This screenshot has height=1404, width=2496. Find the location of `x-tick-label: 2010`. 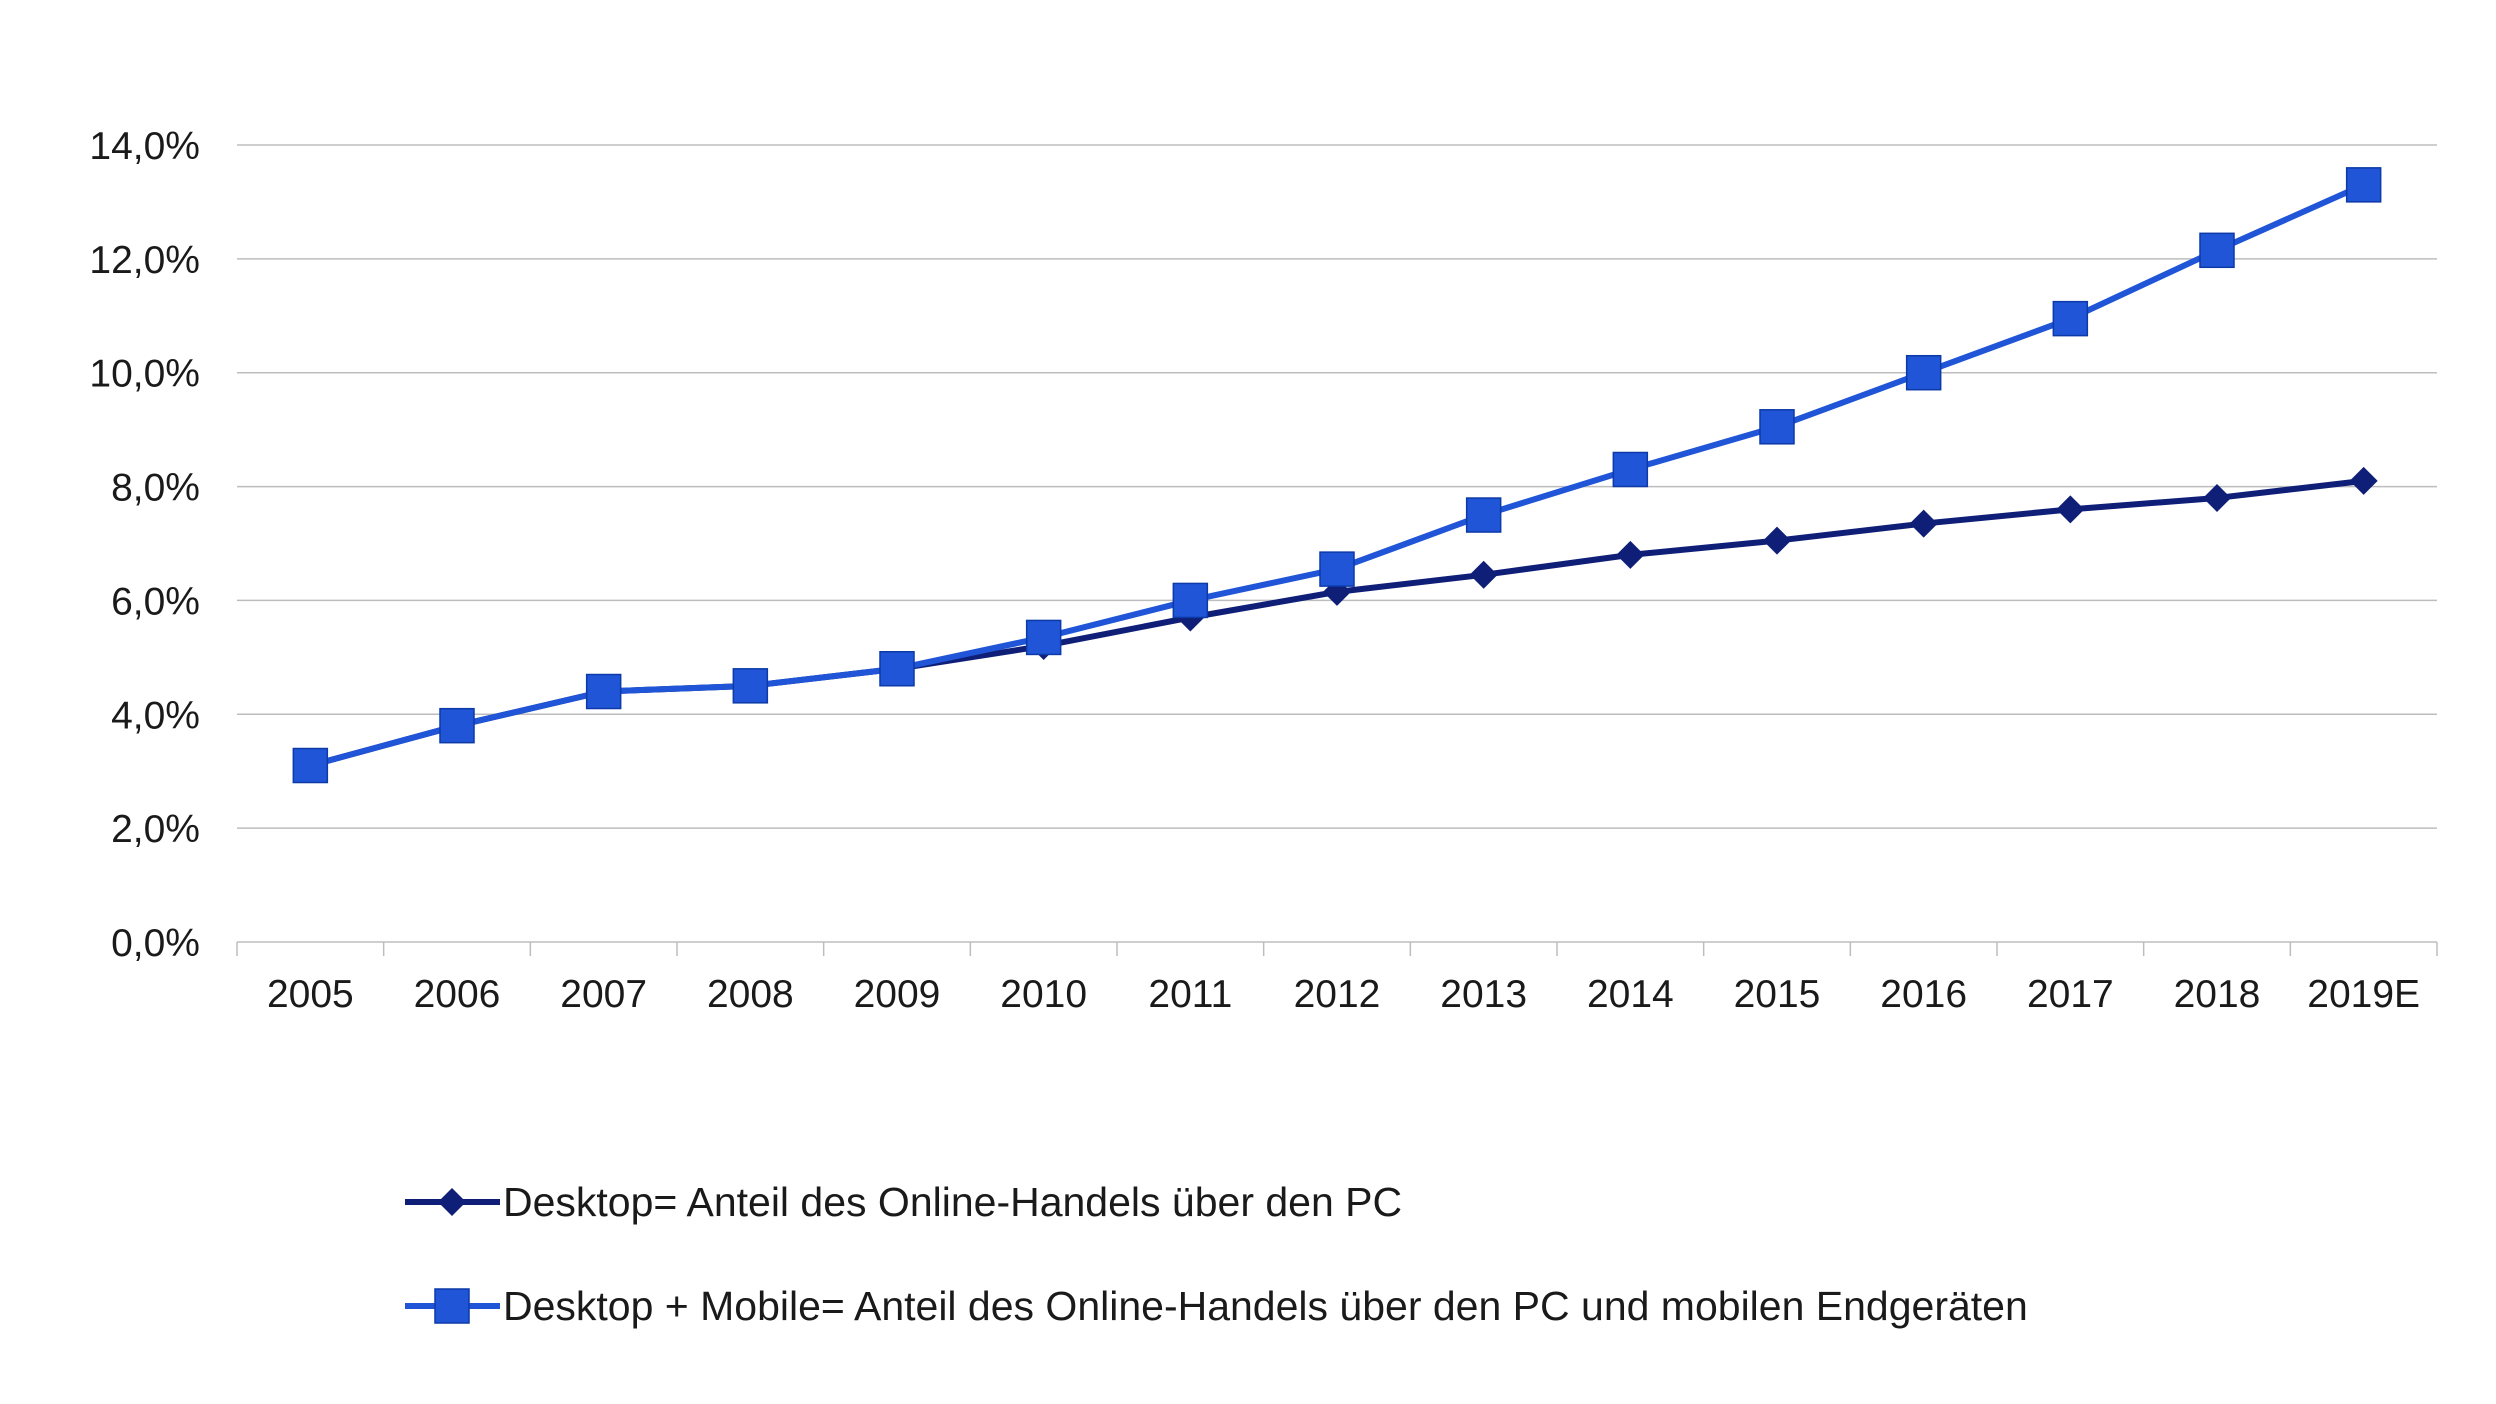

x-tick-label: 2010 is located at coordinates (1043, 994).